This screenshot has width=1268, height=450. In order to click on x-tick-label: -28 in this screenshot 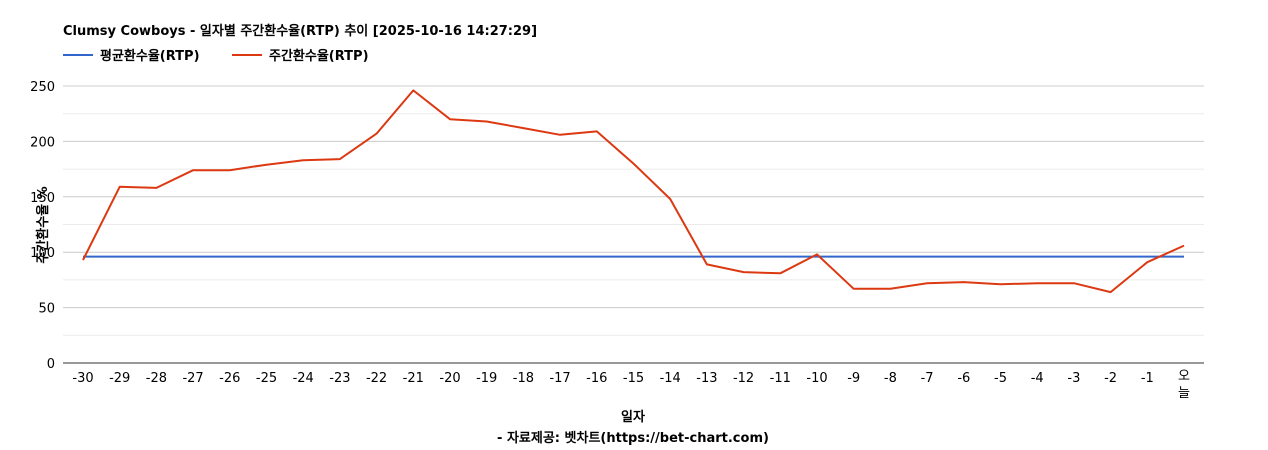, I will do `click(156, 378)`.